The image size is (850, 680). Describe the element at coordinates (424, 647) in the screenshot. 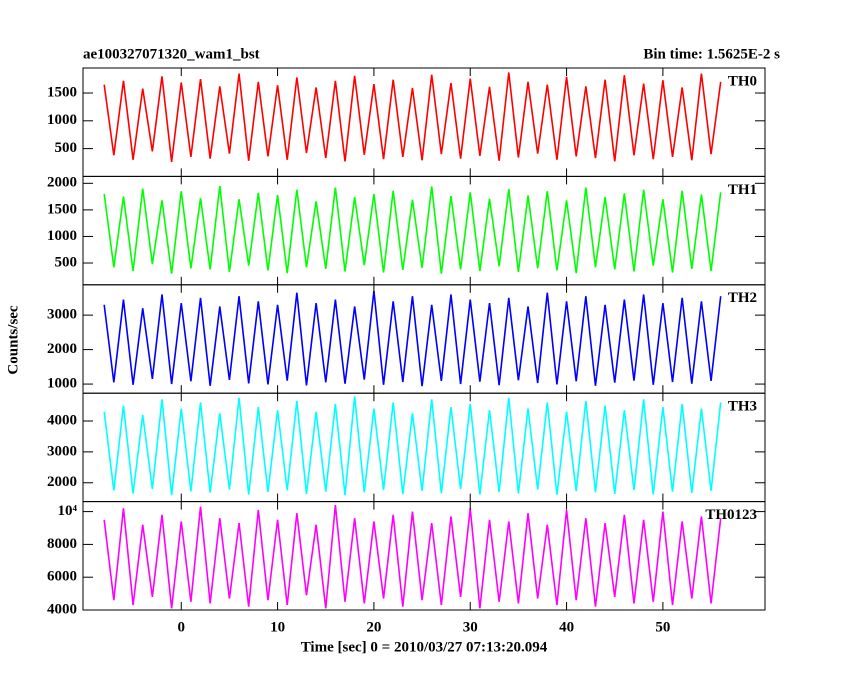

I see `x-axis-label: Time [sec] 0 = 2010/03/27 07:13:20.094` at that location.